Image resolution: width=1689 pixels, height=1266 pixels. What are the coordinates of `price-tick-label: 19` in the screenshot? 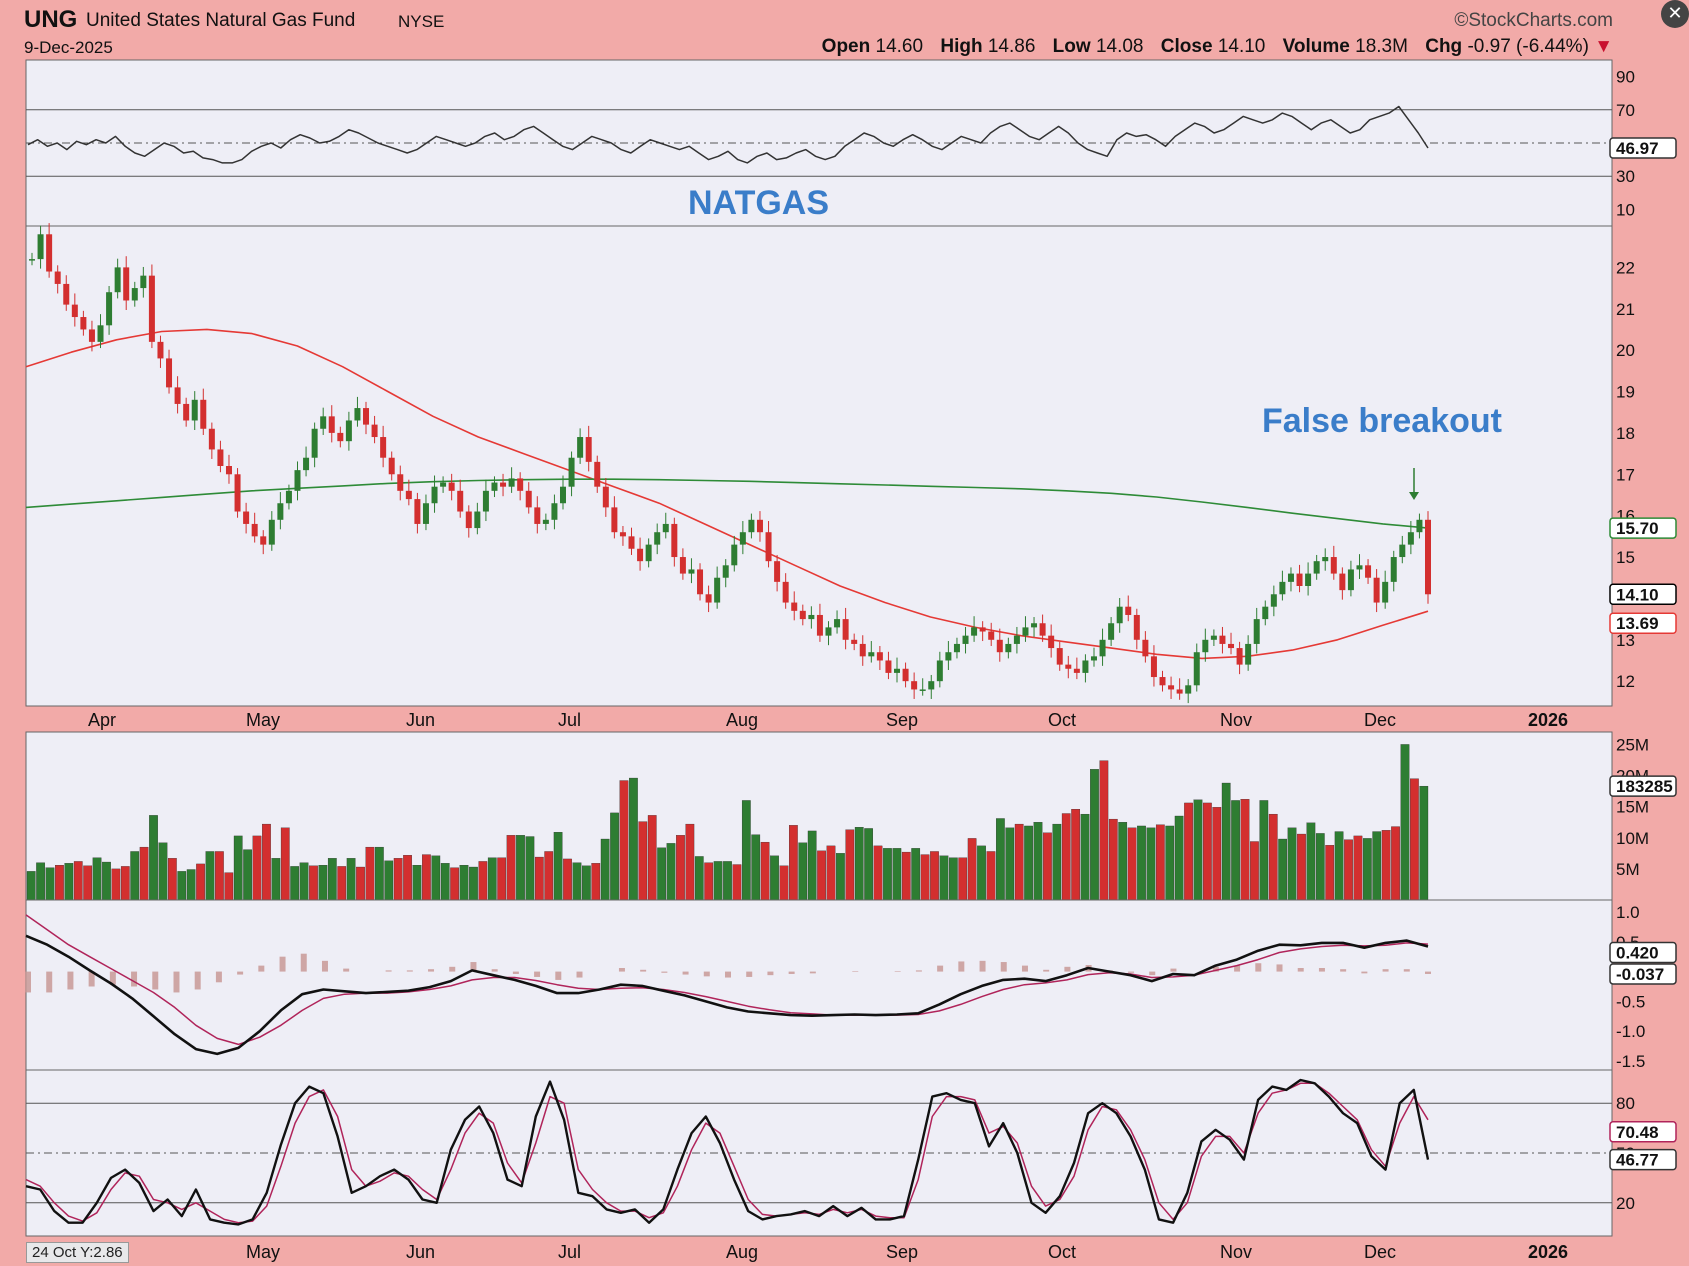 It's located at (1625, 392).